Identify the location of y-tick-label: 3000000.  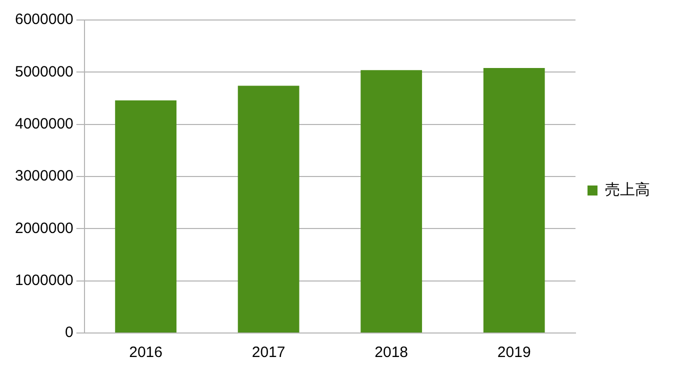
(44, 176).